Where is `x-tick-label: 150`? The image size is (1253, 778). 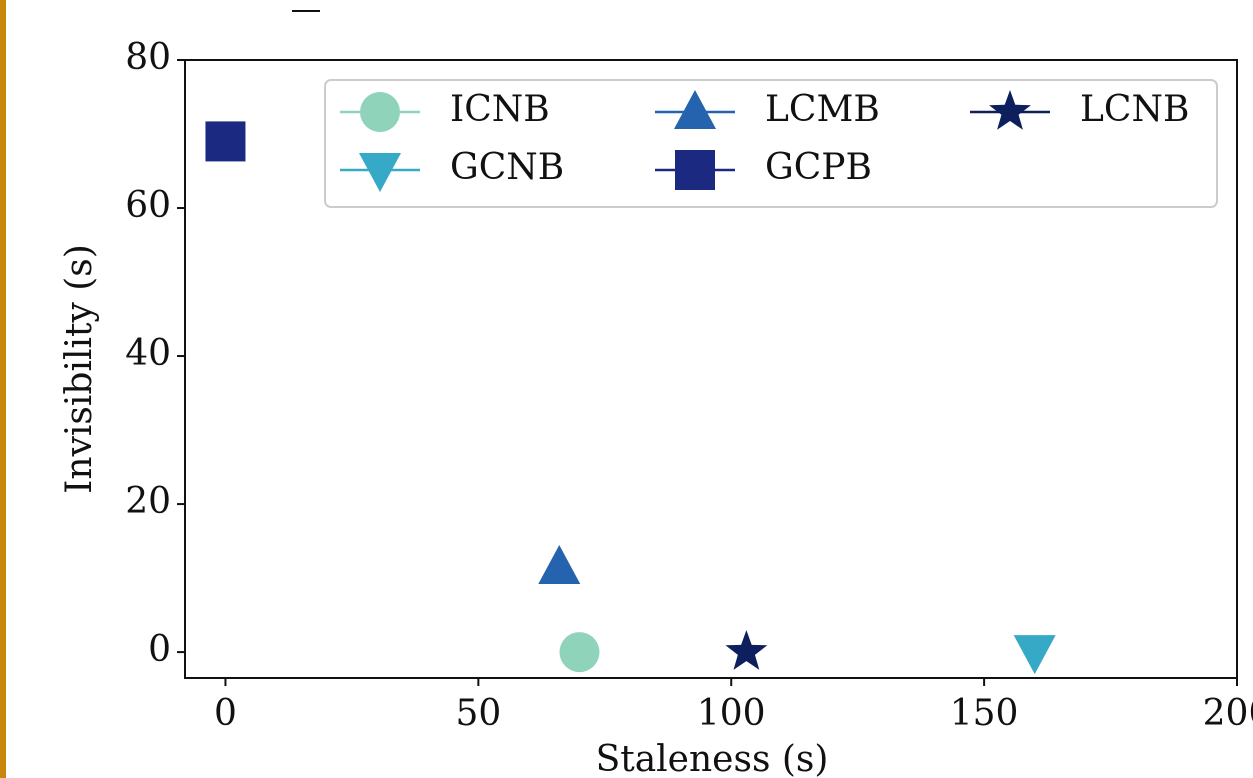
x-tick-label: 150 is located at coordinates (984, 713).